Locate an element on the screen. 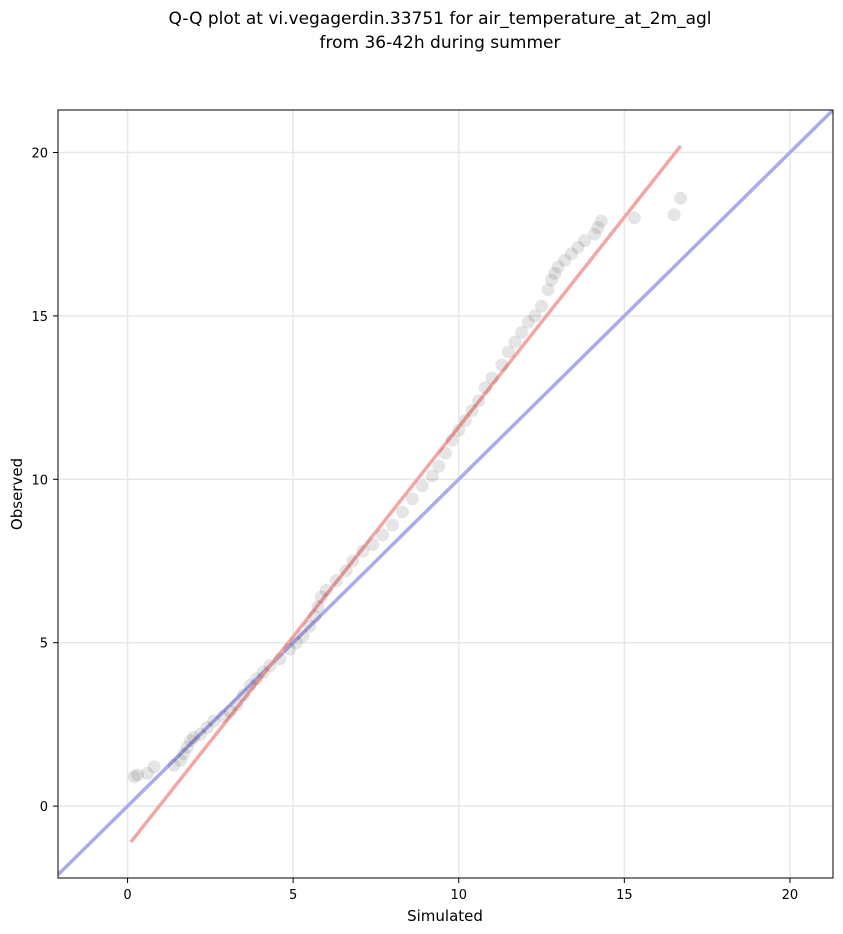 The height and width of the screenshot is (934, 843). y-tick-label: 5 is located at coordinates (44, 644).